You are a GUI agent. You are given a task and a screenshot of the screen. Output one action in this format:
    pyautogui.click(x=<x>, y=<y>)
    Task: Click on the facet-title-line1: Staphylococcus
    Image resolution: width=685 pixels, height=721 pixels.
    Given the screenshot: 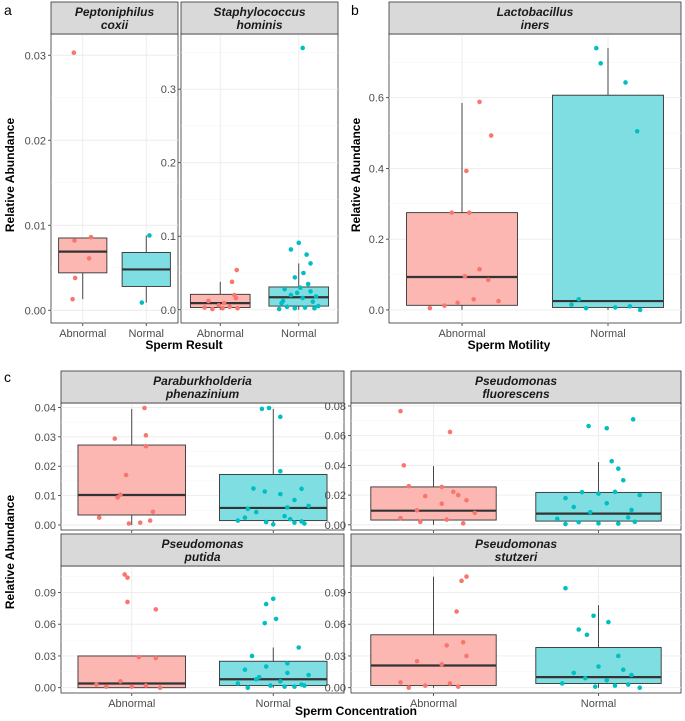 What is the action you would take?
    pyautogui.click(x=259, y=12)
    